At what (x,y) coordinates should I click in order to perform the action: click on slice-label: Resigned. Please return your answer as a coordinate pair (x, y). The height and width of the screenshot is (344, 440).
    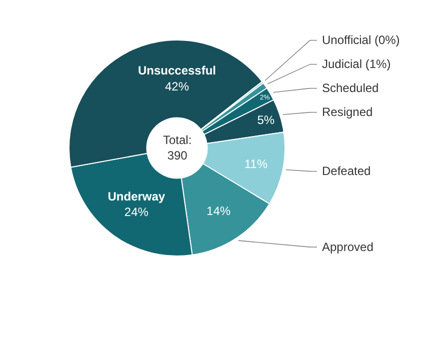
    Looking at the image, I should click on (347, 112).